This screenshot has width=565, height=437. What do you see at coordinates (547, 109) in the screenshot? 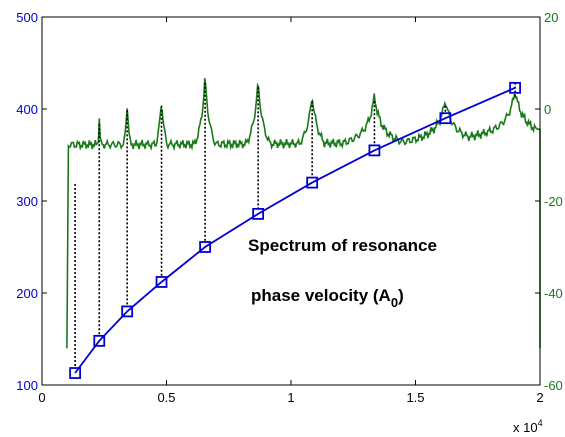
I see `y-right-tick-label: 0` at bounding box center [547, 109].